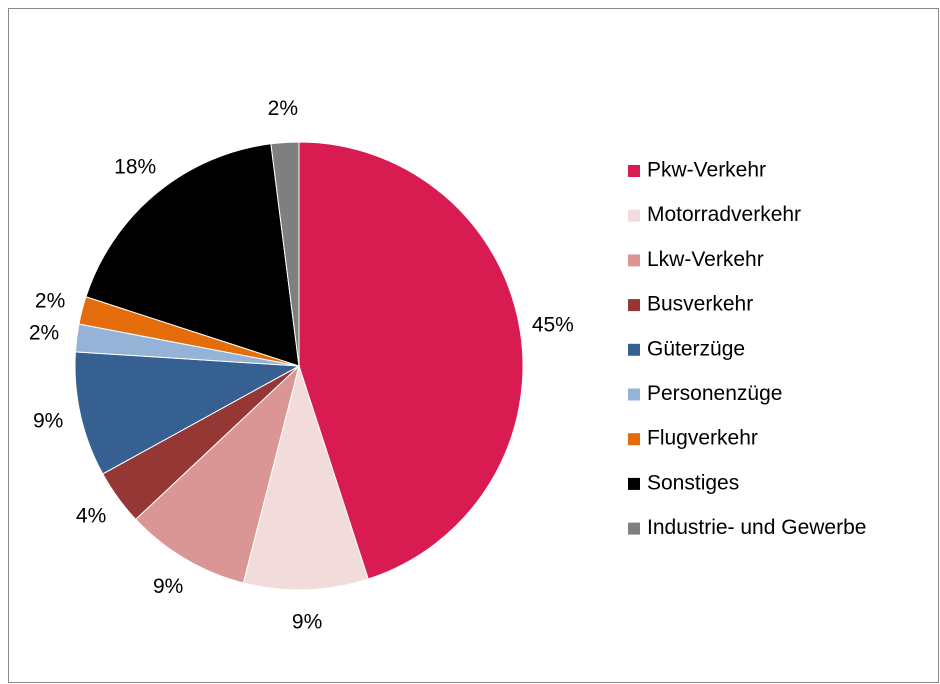  Describe the element at coordinates (724, 214) in the screenshot. I see `legend-label: Motorradverkehr` at that location.